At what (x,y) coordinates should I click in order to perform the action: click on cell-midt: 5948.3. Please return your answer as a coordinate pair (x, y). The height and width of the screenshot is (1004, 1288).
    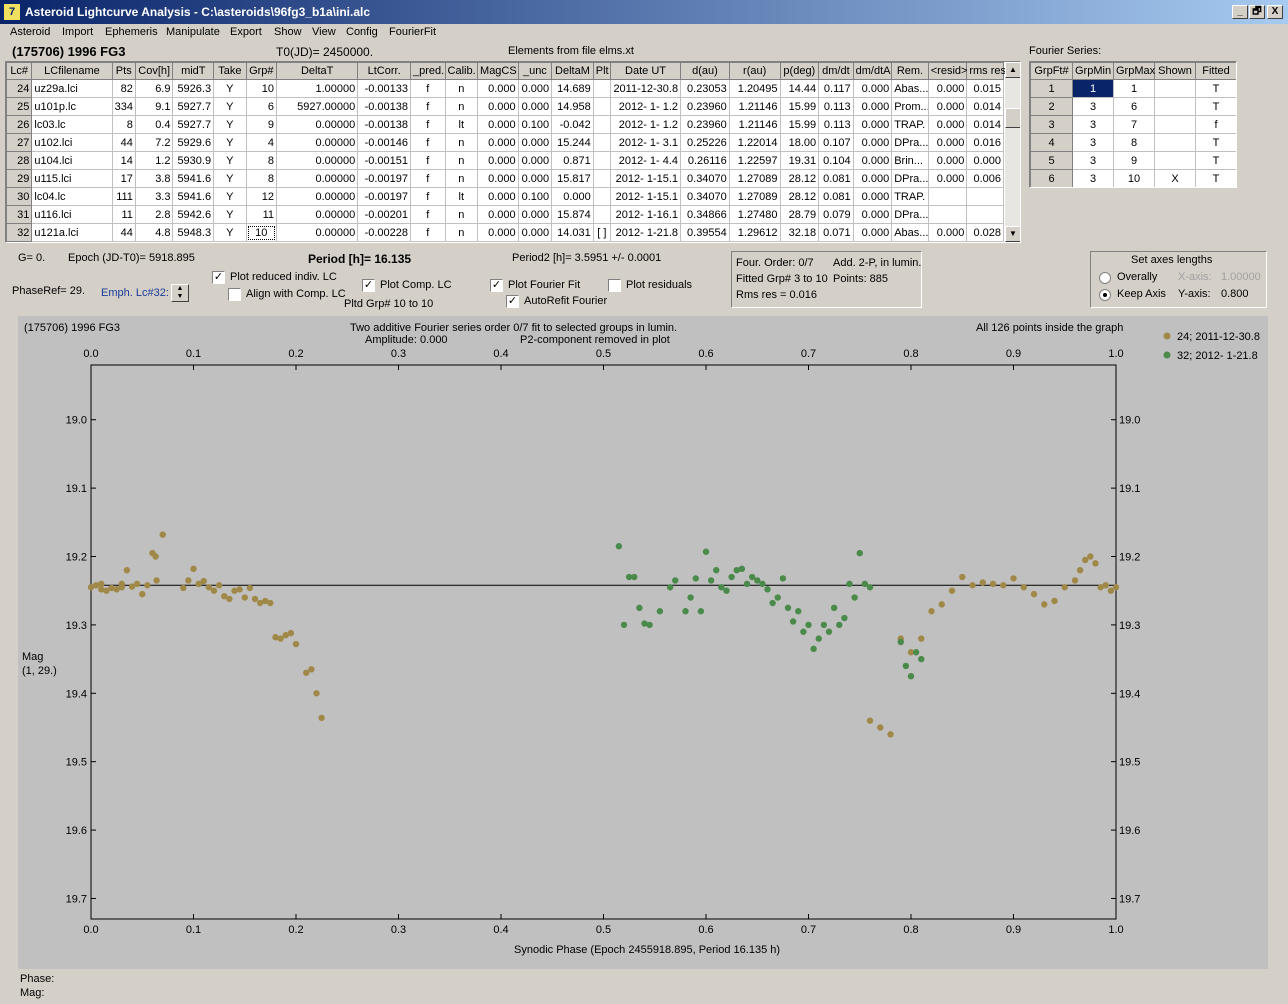
    Looking at the image, I should click on (193, 232).